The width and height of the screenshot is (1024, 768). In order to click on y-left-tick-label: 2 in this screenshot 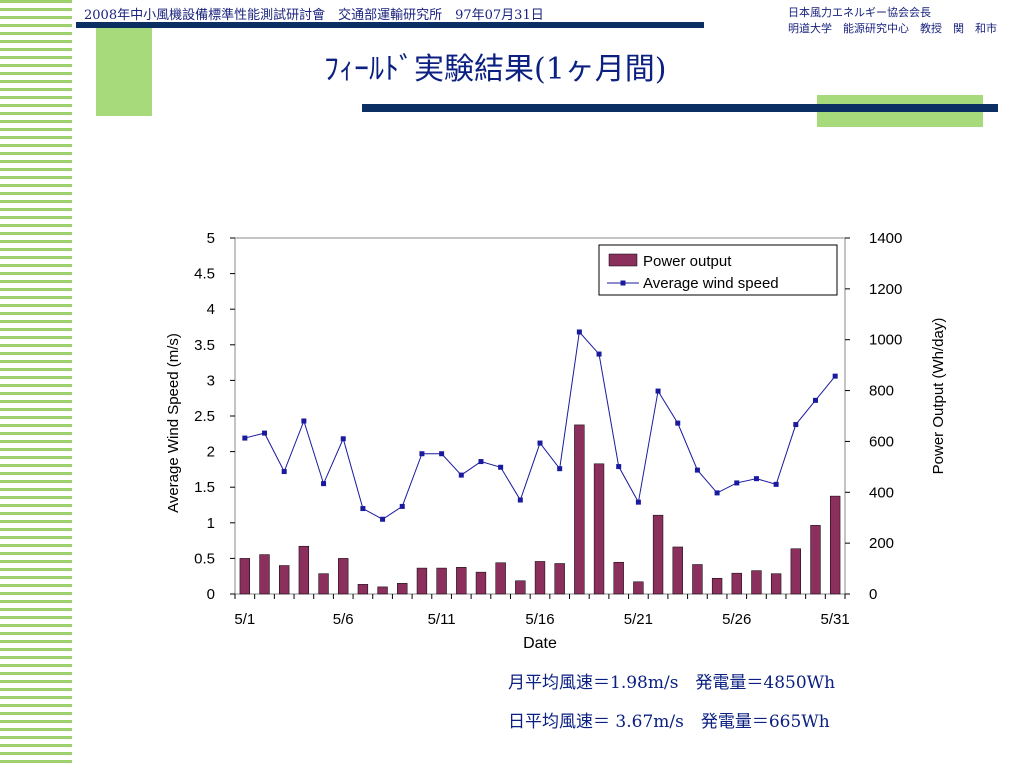, I will do `click(211, 452)`.